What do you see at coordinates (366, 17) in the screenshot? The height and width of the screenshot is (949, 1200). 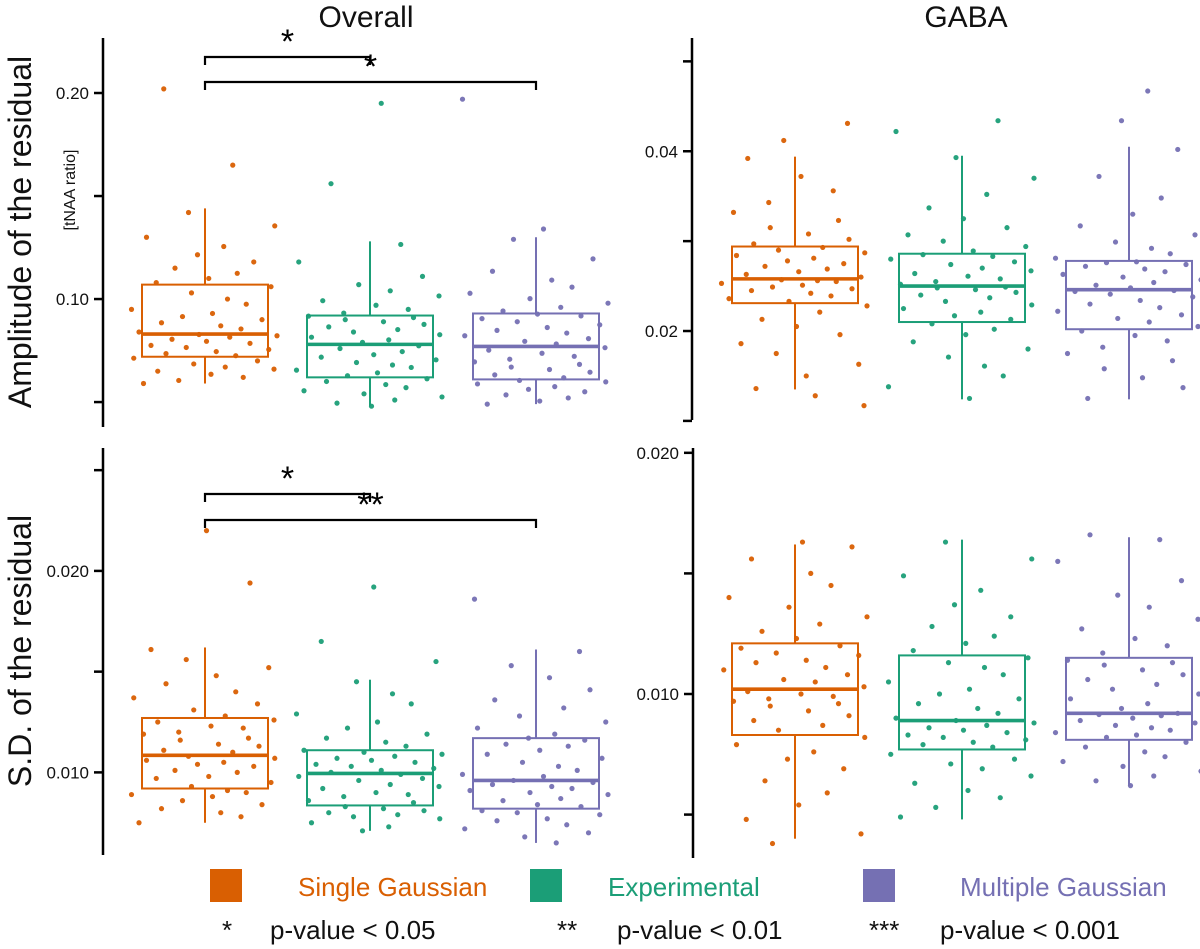 I see `column-title-overall: Overall` at bounding box center [366, 17].